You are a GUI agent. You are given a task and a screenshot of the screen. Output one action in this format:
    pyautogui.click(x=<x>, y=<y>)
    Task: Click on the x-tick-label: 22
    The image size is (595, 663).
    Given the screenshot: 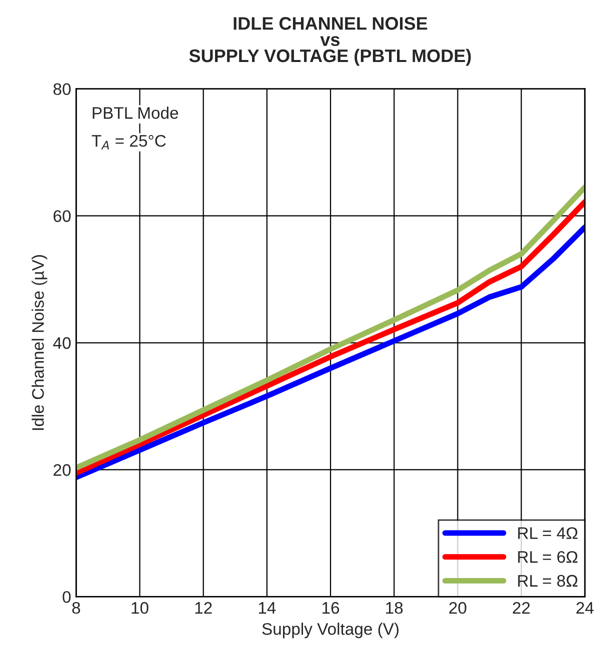 What is the action you would take?
    pyautogui.click(x=521, y=608)
    